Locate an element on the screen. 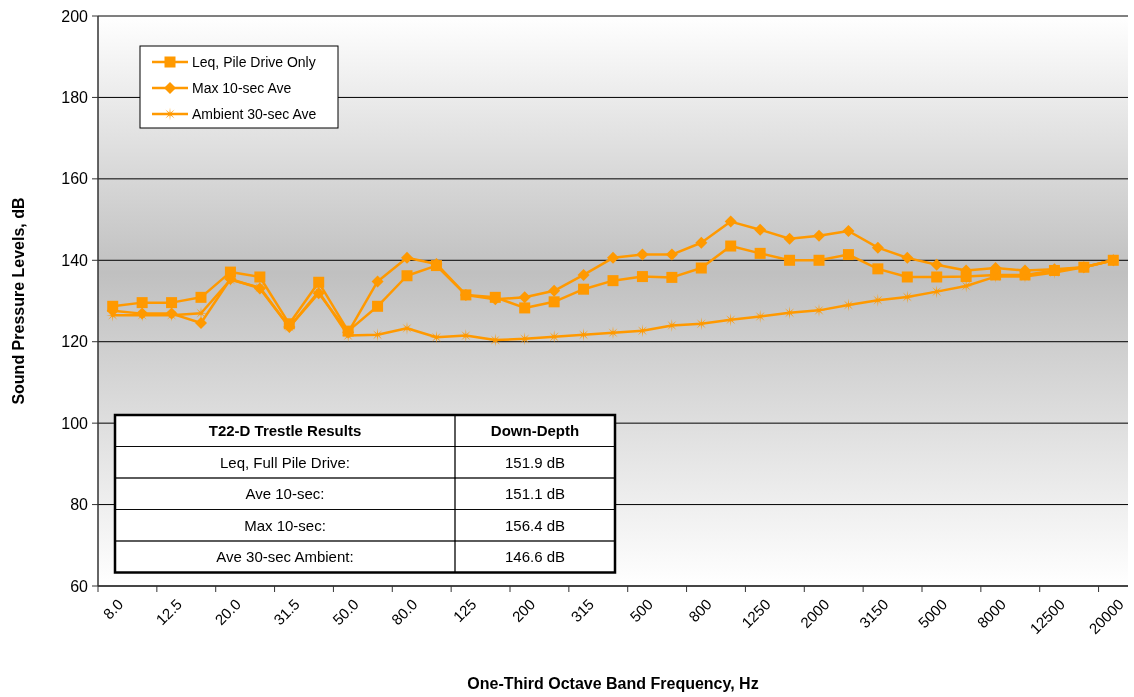 This screenshot has height=697, width=1134. x-tick-label: 200 is located at coordinates (523, 610).